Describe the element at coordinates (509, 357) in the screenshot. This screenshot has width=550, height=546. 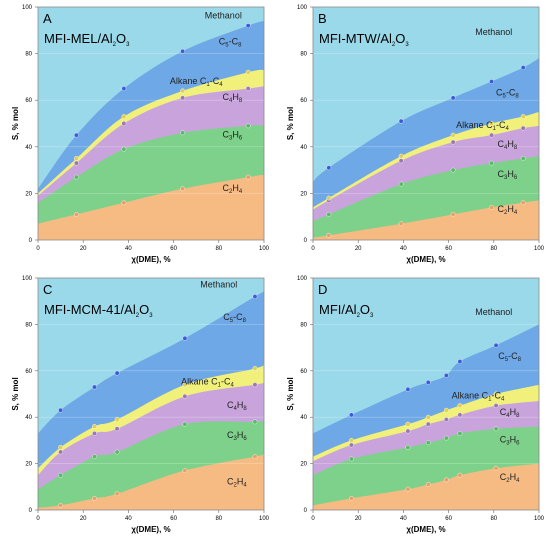
I see `band-label-c5-c8: C5-C8` at that location.